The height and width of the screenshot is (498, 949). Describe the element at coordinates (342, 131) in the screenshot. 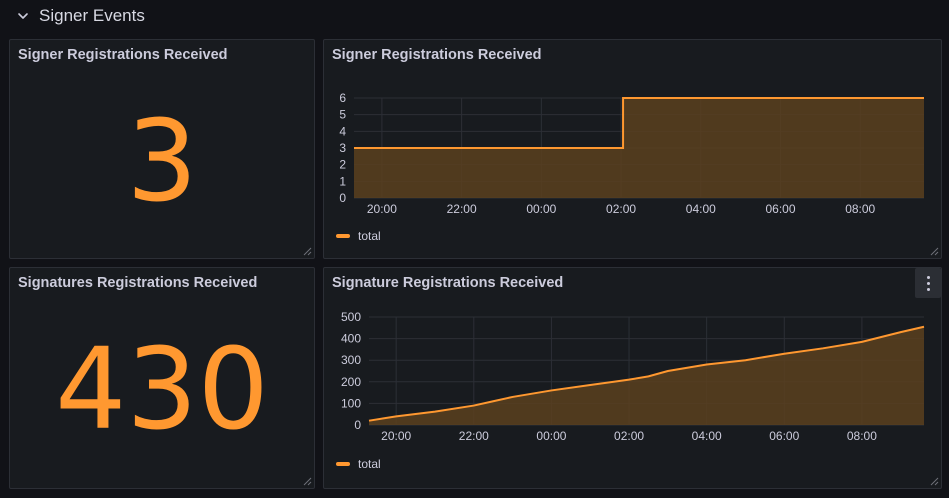

I see `y-tick-label: 4` at that location.